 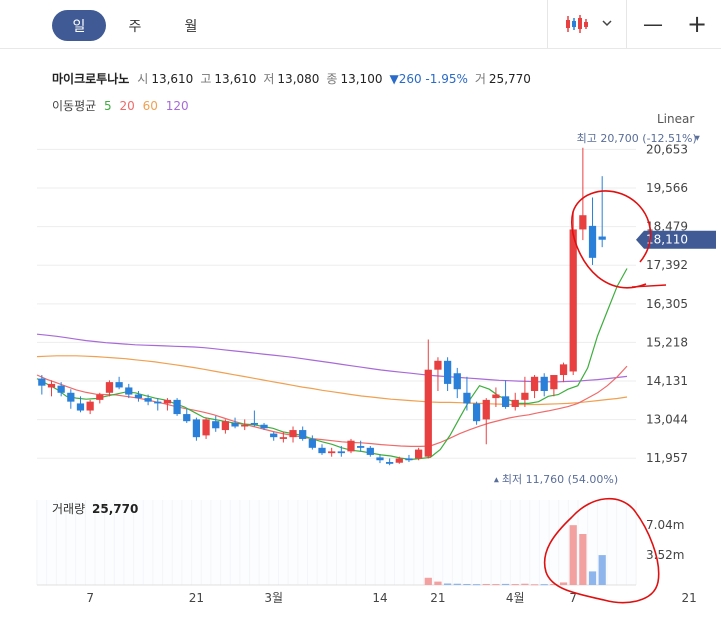 I want to click on open-label: 시, so click(x=143, y=79).